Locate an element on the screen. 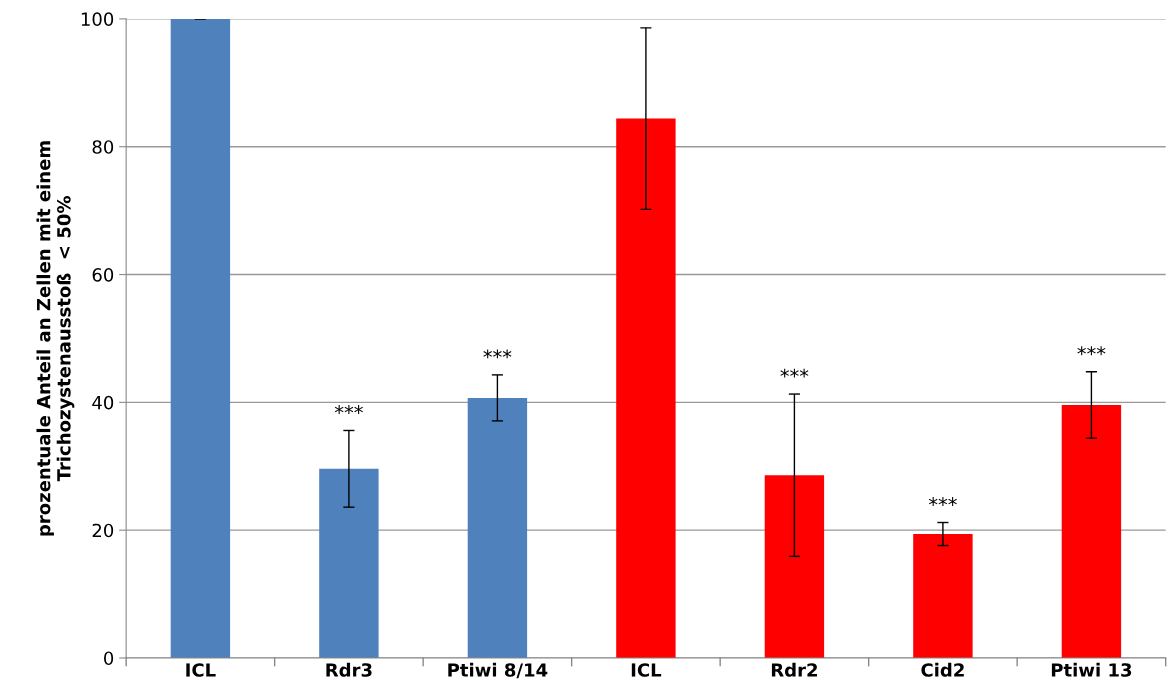 Image resolution: width=1168 pixels, height=700 pixels. x-tick-label: Cid2 is located at coordinates (942, 669).